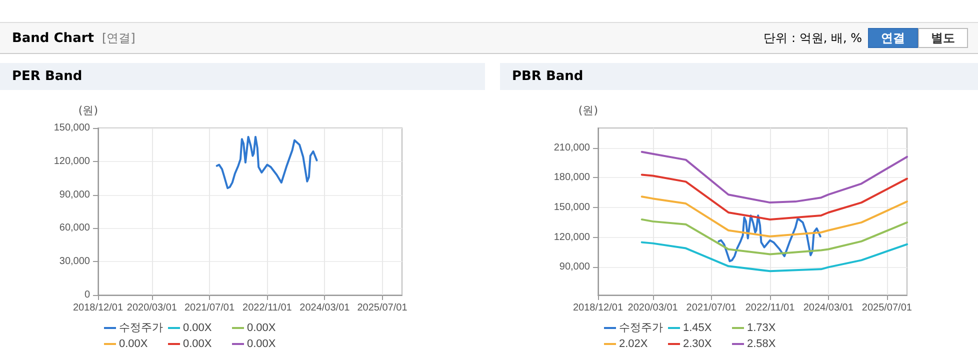  What do you see at coordinates (242, 76) in the screenshot?
I see `chart-title: PER Band` at bounding box center [242, 76].